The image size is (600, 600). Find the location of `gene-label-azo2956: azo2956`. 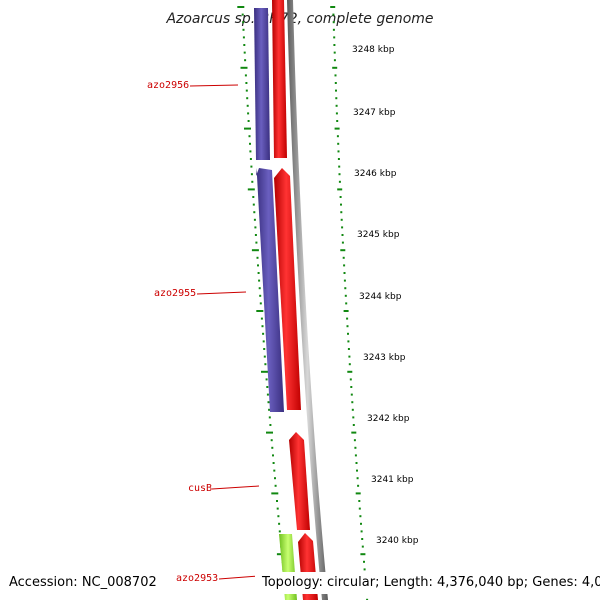

gene-label-azo2956: azo2956 is located at coordinates (168, 85).